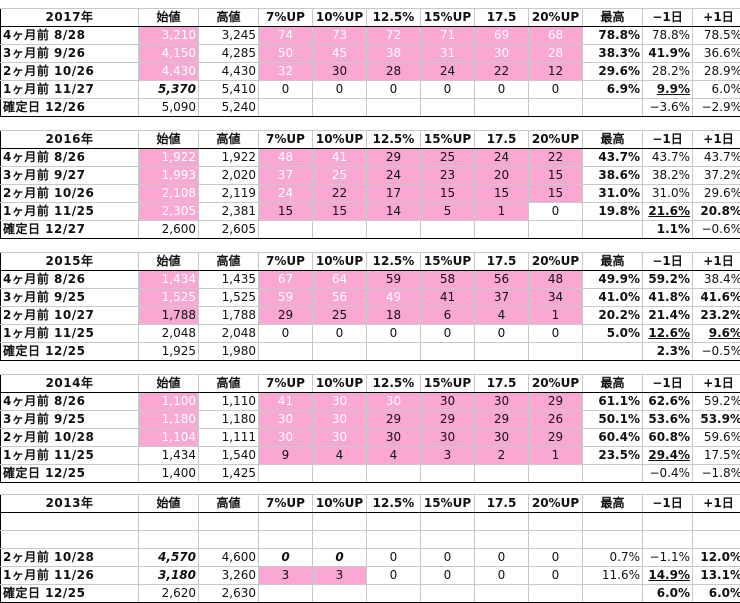  Describe the element at coordinates (716, 456) in the screenshot. I see `plus-1-day-cell: 17.5%` at that location.